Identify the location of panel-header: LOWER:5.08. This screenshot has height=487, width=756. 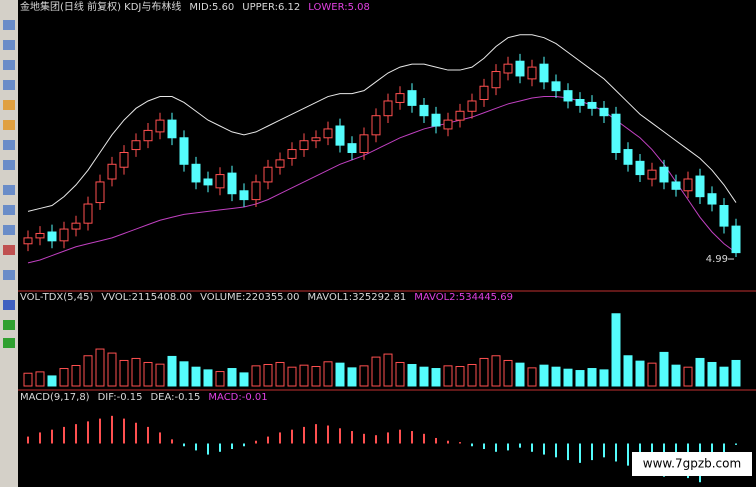
(339, 7).